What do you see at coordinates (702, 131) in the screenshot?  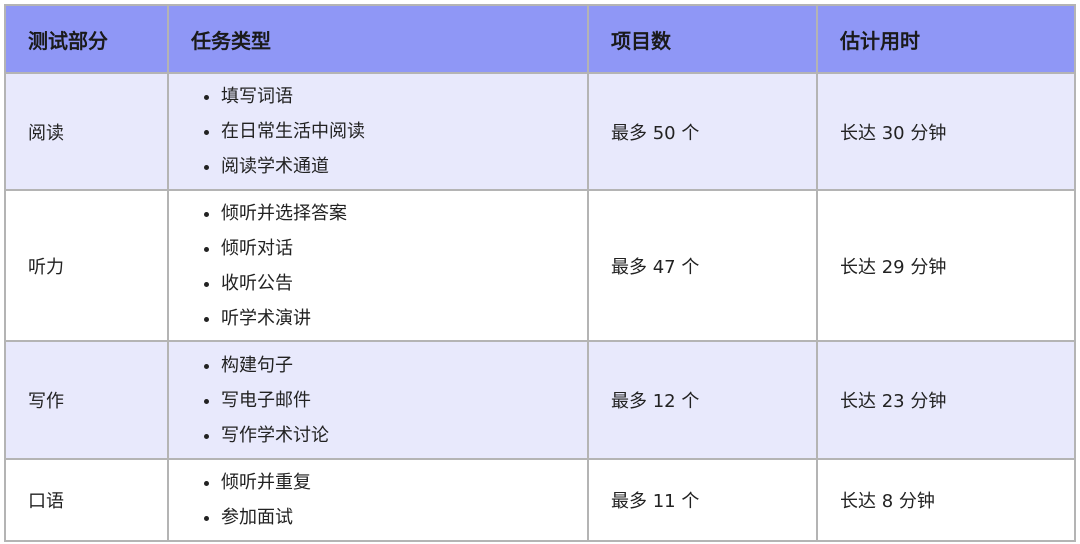 I see `items-cell: 最多 50 个` at bounding box center [702, 131].